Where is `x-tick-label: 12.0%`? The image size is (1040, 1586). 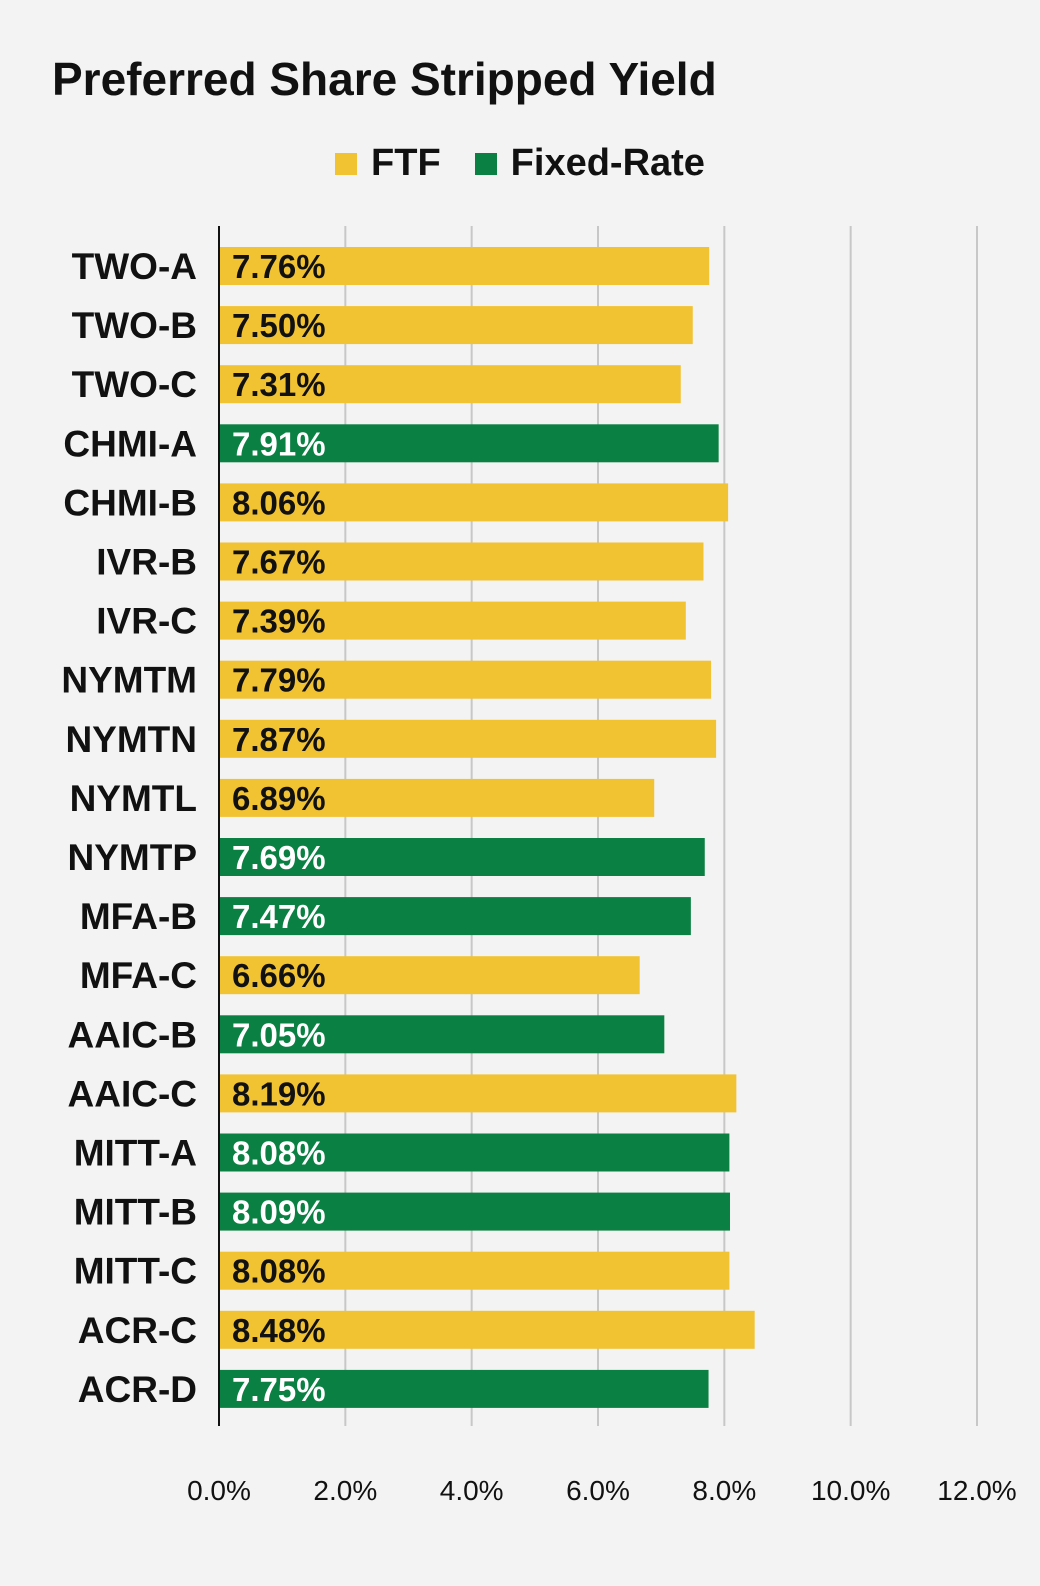
x-tick-label: 12.0% is located at coordinates (976, 1490).